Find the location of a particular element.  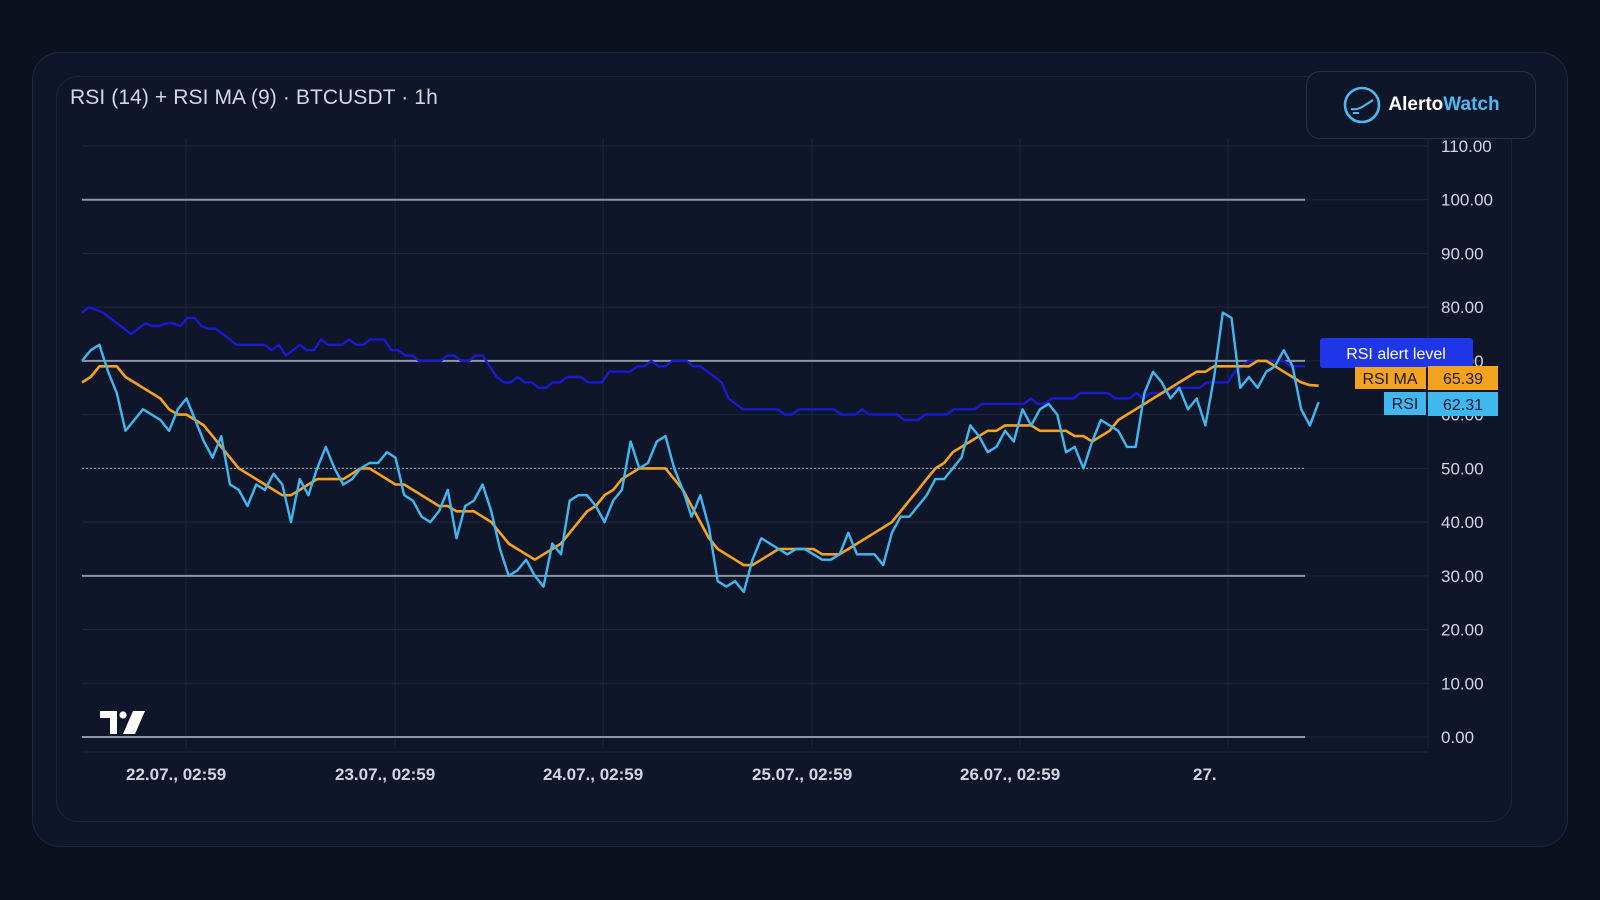

y-tick-label: 30.00 is located at coordinates (1462, 576).